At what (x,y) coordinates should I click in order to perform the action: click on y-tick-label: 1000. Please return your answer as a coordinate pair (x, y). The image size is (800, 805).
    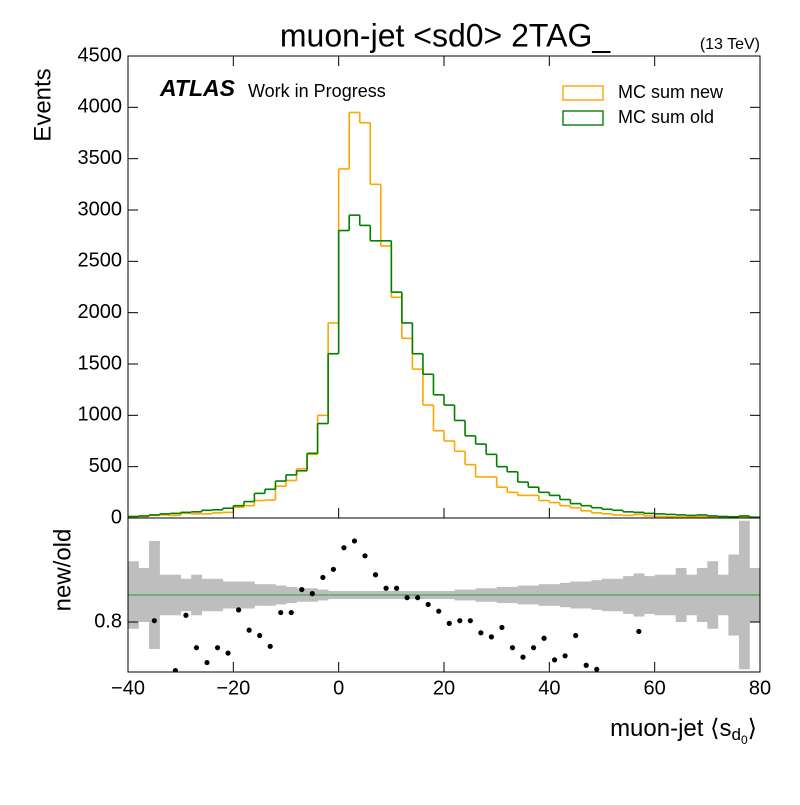
    Looking at the image, I should click on (100, 415).